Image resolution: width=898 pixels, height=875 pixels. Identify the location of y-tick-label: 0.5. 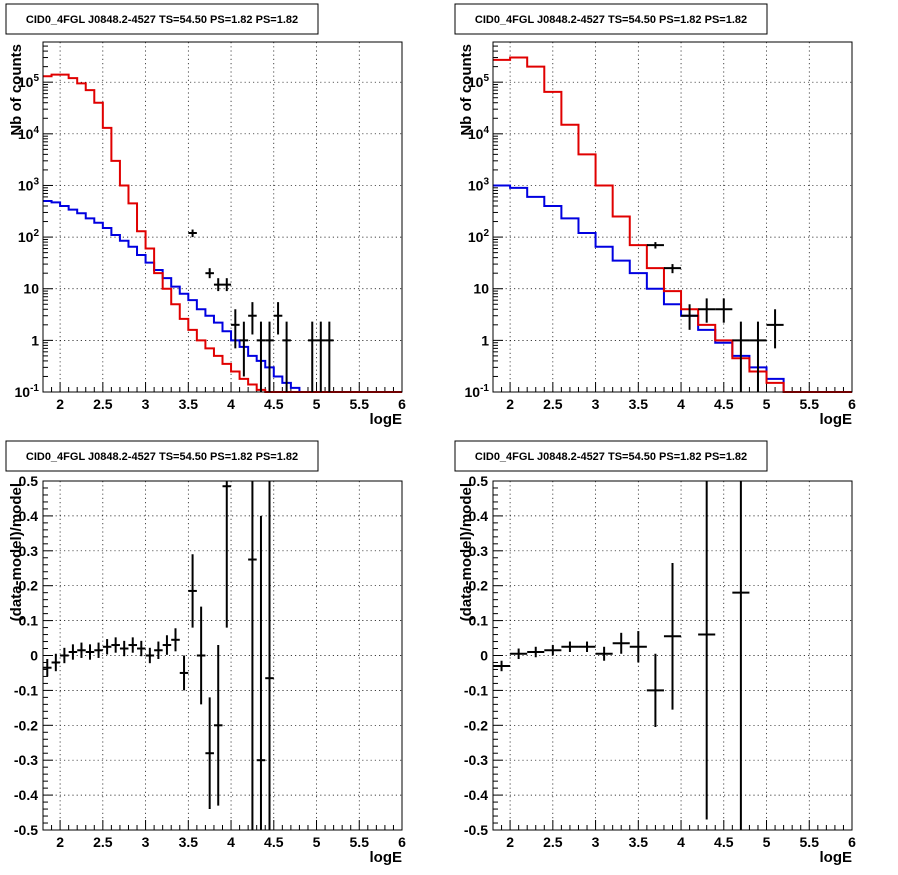
(479, 481).